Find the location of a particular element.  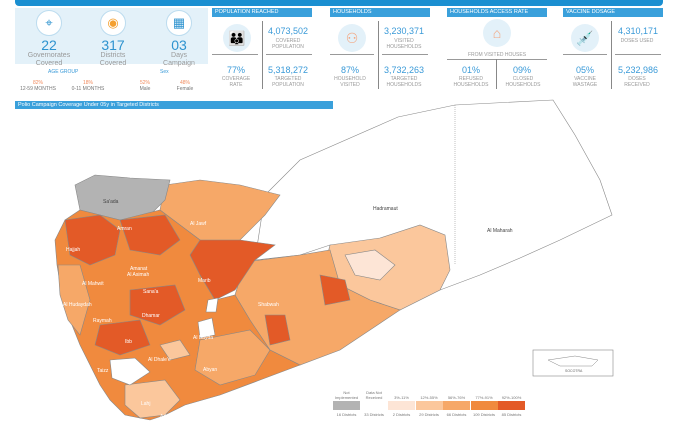

covered-population-label: COVERED POPULATION is located at coordinates (288, 44).